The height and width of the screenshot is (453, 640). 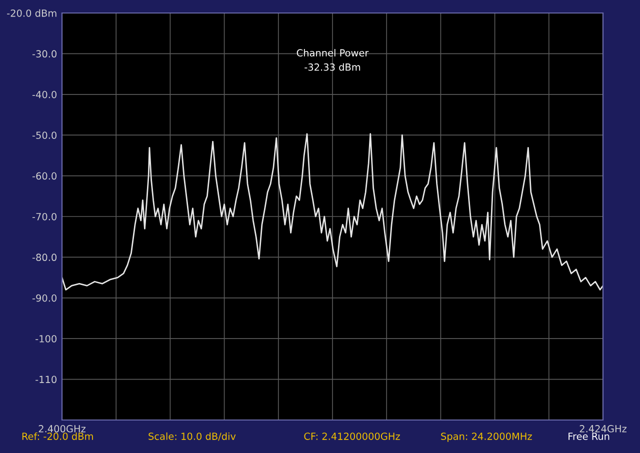 I want to click on y-tick-label: -50.0, so click(x=44, y=135).